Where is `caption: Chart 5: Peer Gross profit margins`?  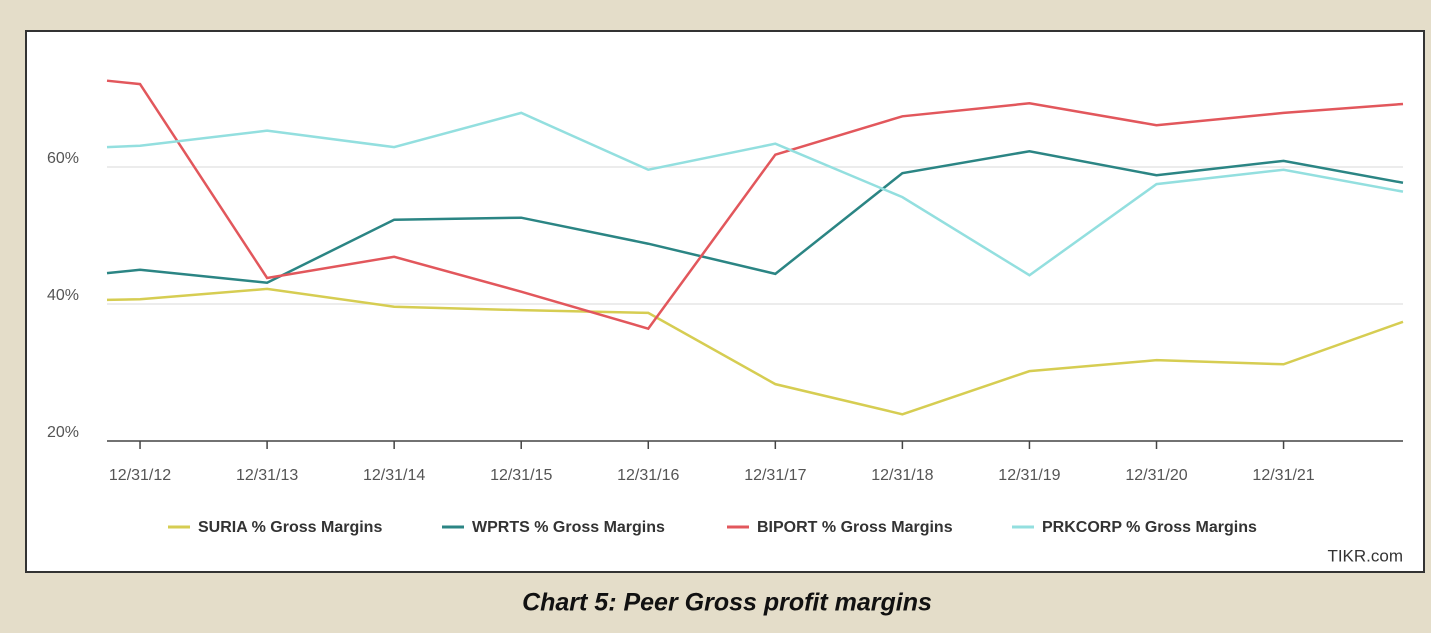
caption: Chart 5: Peer Gross profit margins is located at coordinates (727, 603).